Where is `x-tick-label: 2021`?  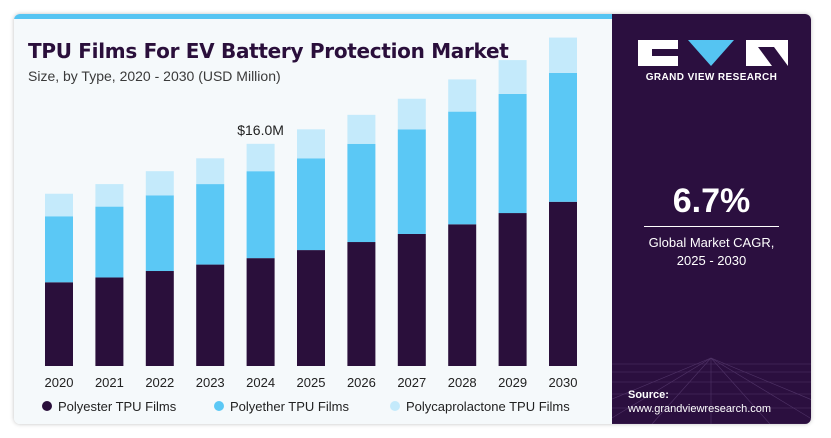 x-tick-label: 2021 is located at coordinates (109, 382).